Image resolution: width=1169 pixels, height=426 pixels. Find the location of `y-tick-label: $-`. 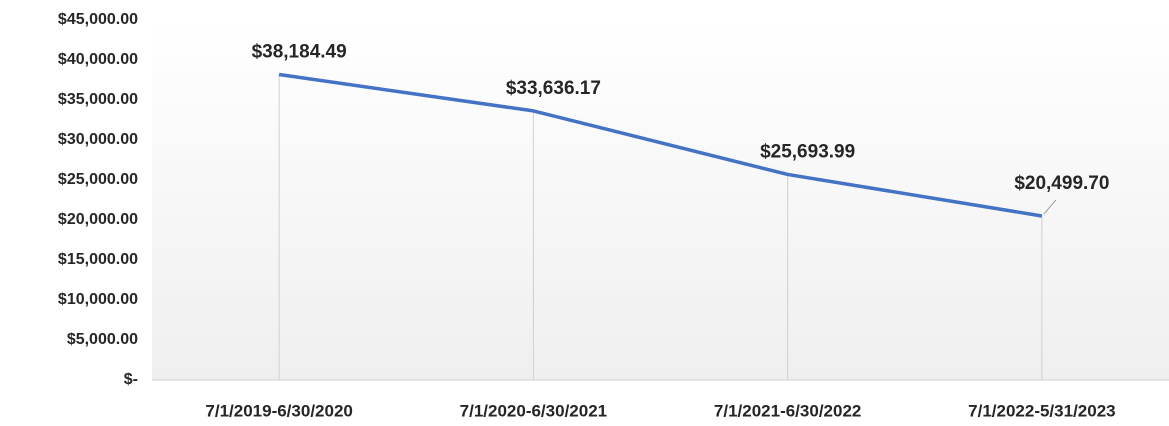

y-tick-label: $- is located at coordinates (131, 379).